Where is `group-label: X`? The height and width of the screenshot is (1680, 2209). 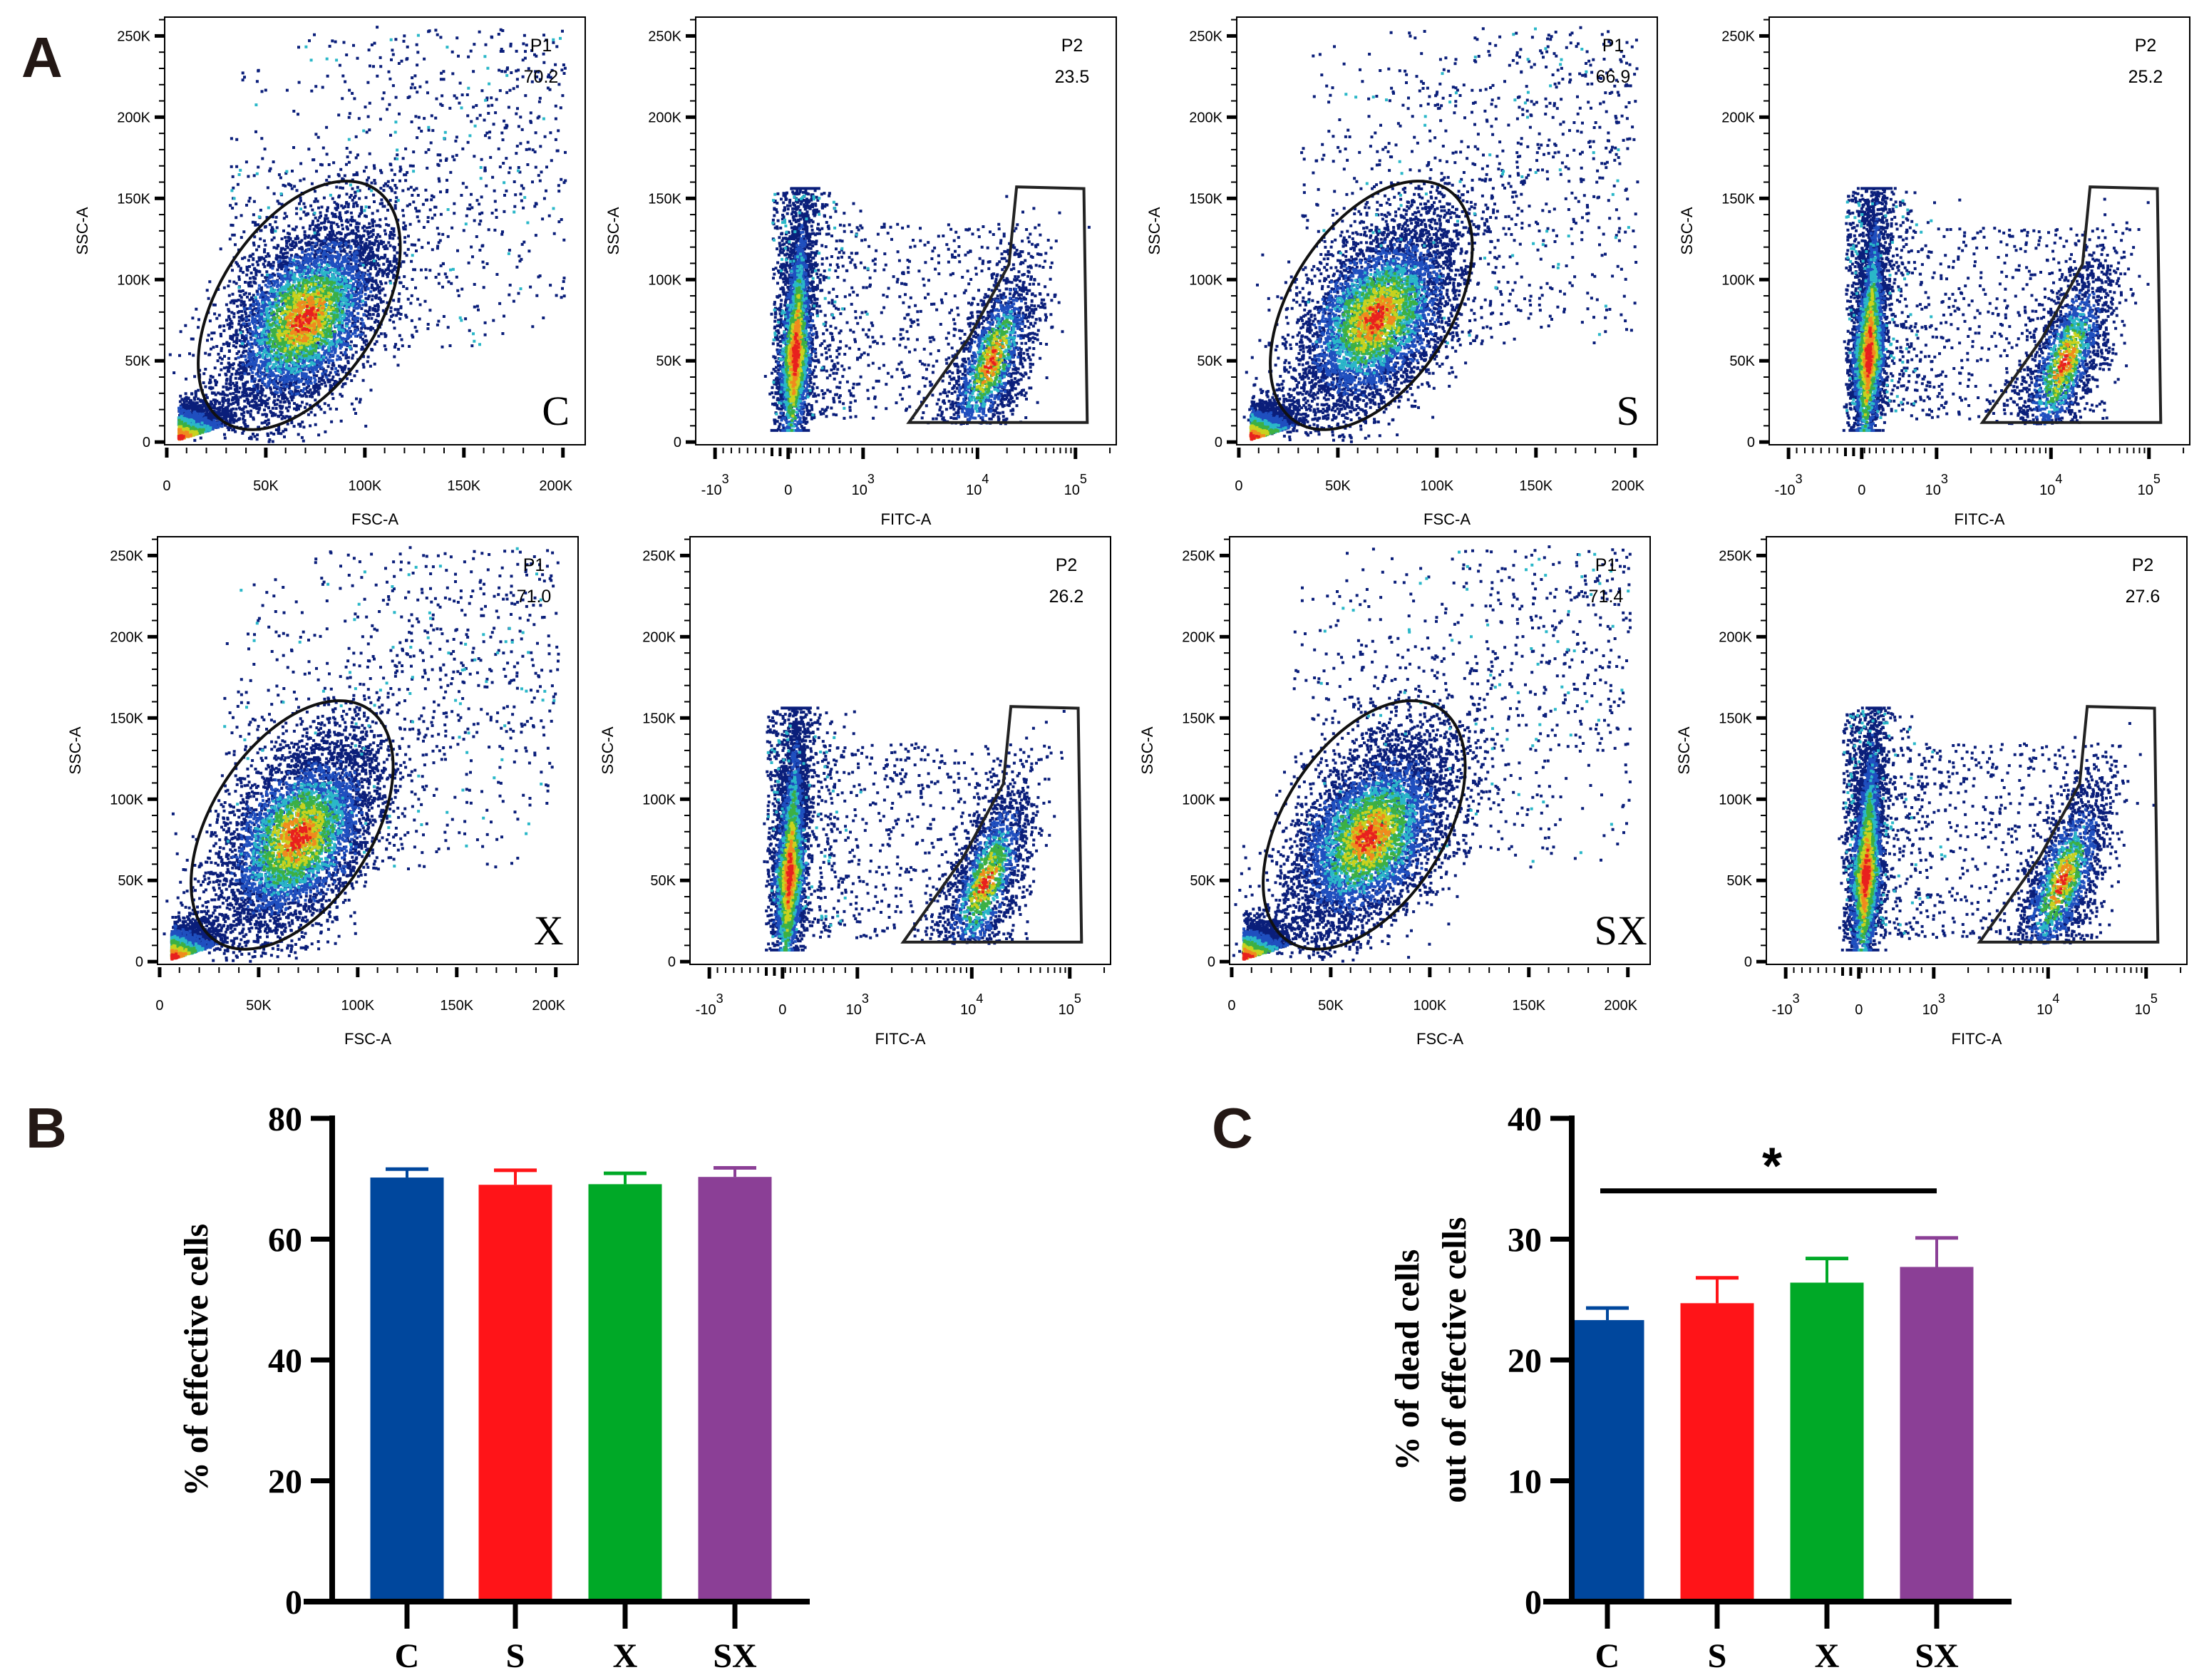
group-label: X is located at coordinates (549, 930).